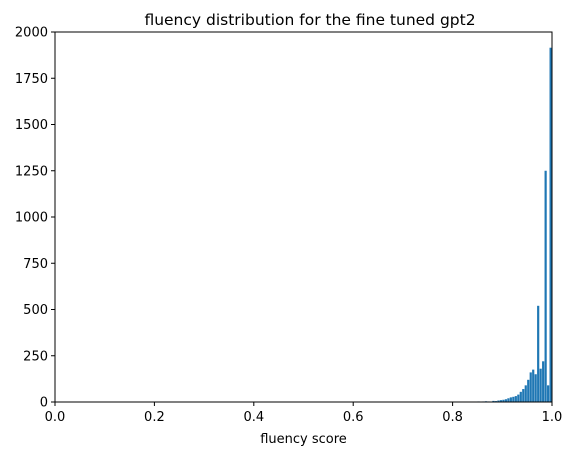 The height and width of the screenshot is (455, 571). I want to click on y-tick-label: 1000, so click(31, 218).